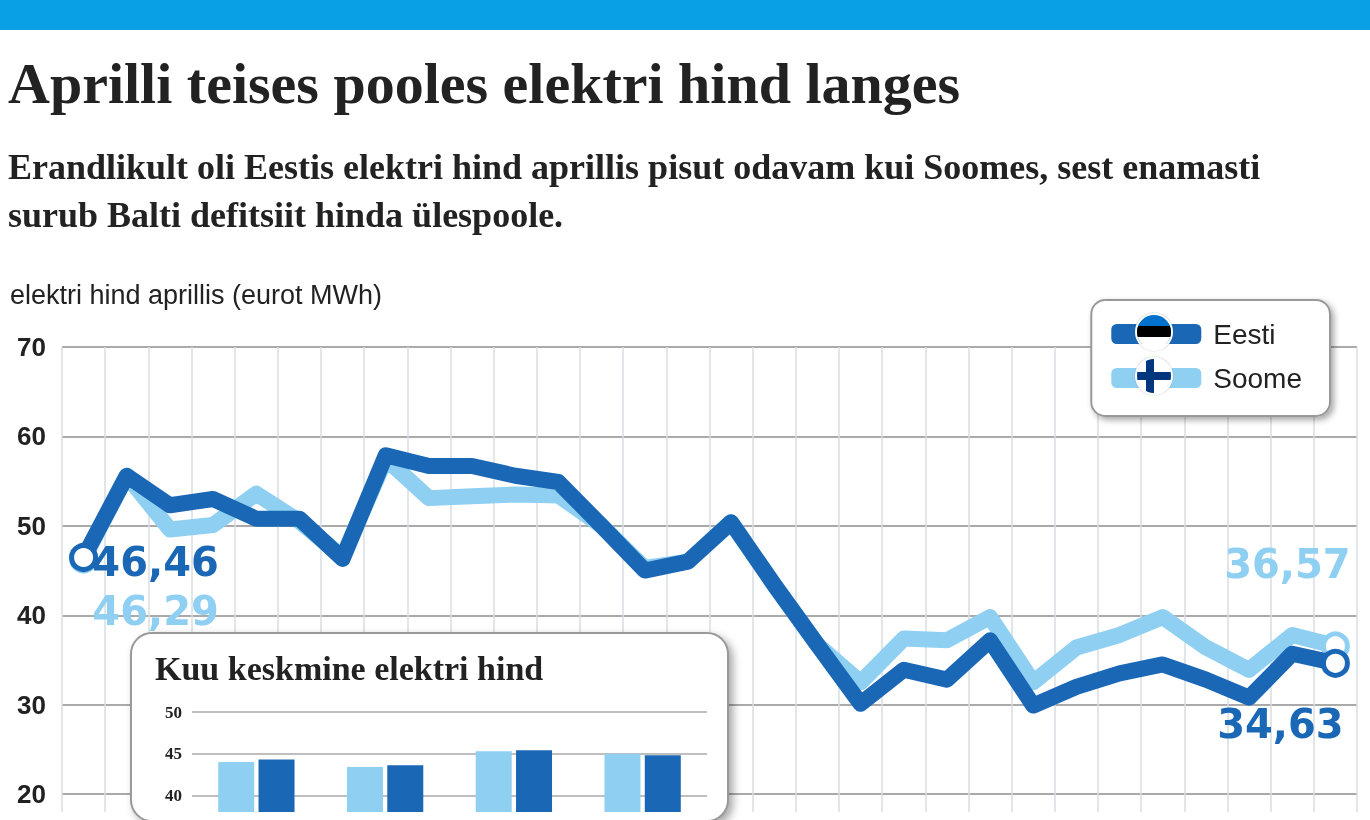 The image size is (1370, 820). Describe the element at coordinates (1257, 378) in the screenshot. I see `legend-label: Soome` at that location.